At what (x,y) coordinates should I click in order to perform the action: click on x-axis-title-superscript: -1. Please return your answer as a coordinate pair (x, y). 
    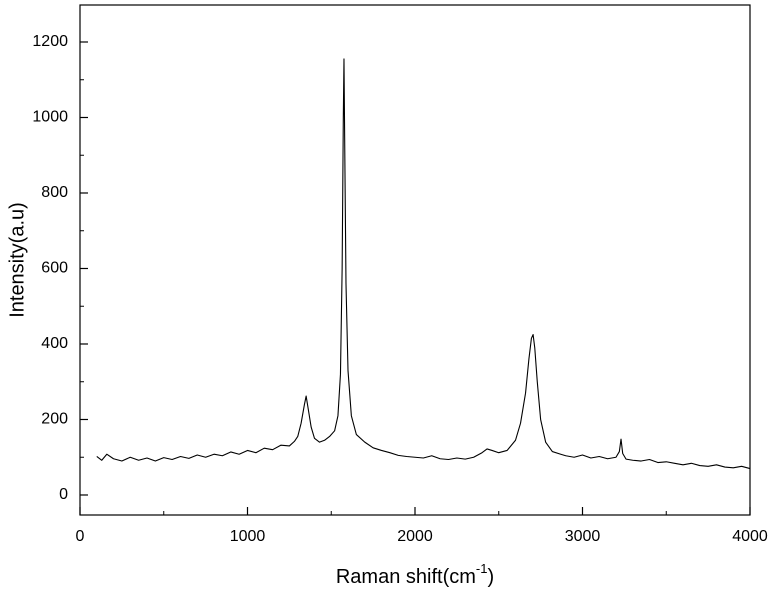
    Looking at the image, I should click on (482, 568).